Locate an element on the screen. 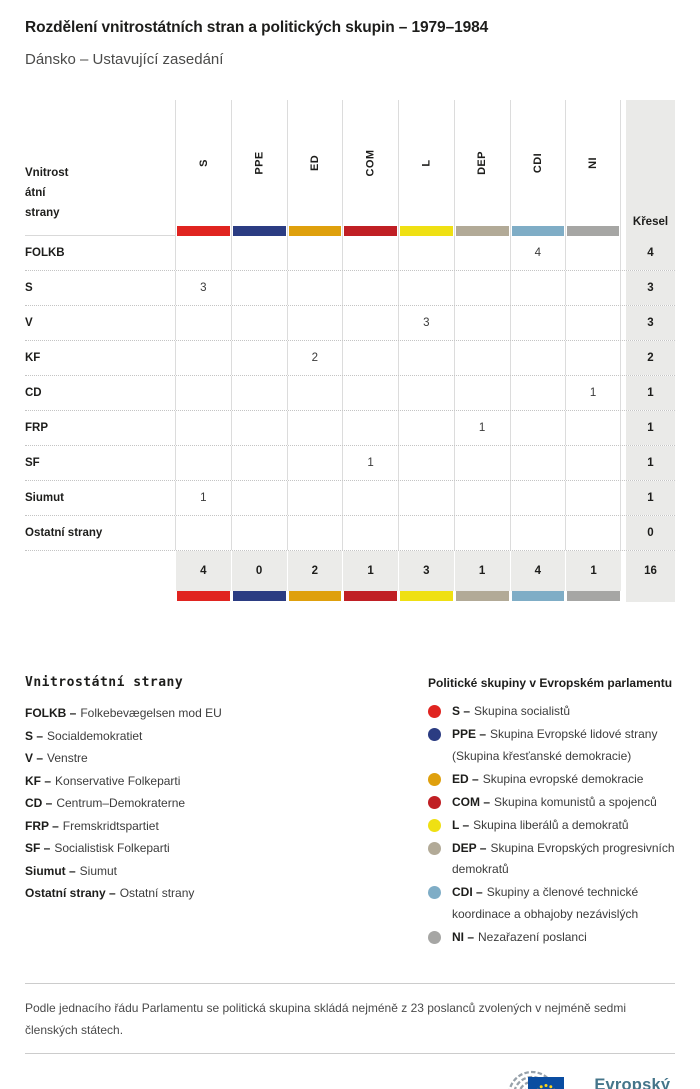 The width and height of the screenshot is (700, 1089). column-header-cdi: CDI is located at coordinates (537, 168).